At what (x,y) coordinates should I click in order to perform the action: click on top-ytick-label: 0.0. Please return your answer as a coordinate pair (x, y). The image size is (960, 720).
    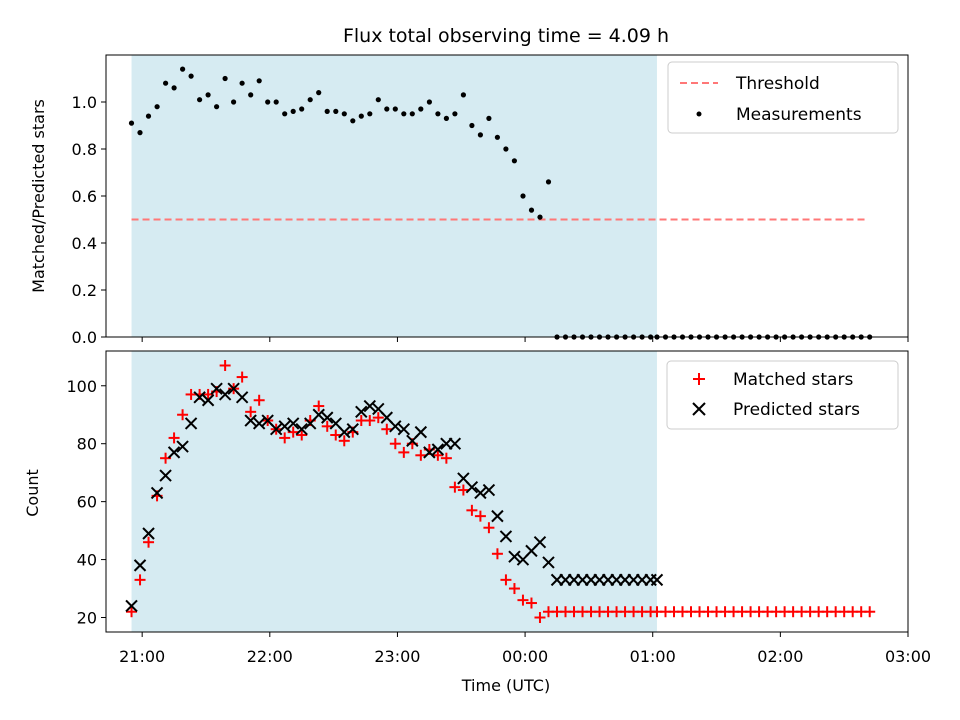
    Looking at the image, I should click on (84, 337).